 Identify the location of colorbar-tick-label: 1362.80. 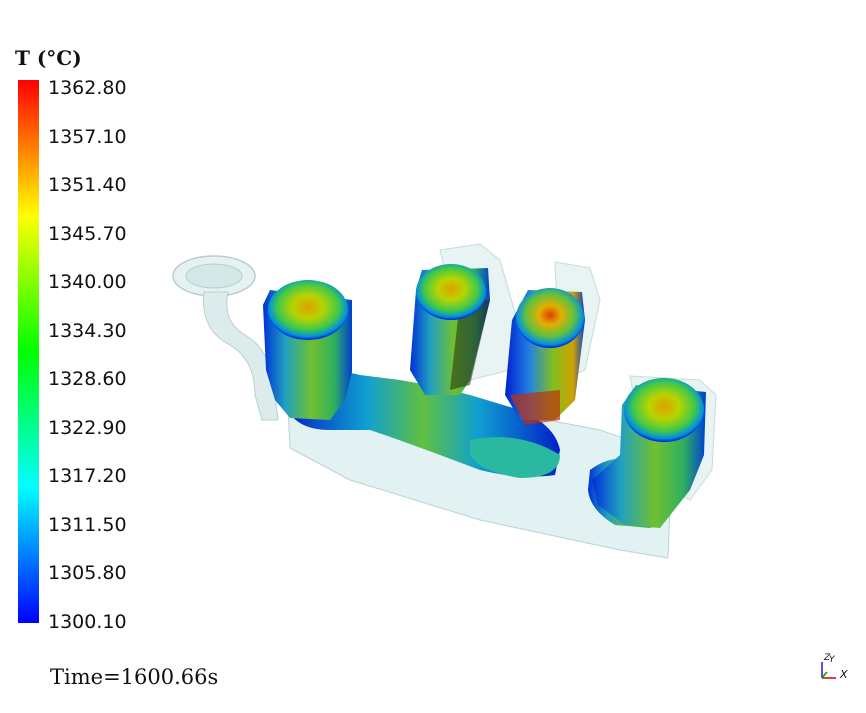
(87, 88).